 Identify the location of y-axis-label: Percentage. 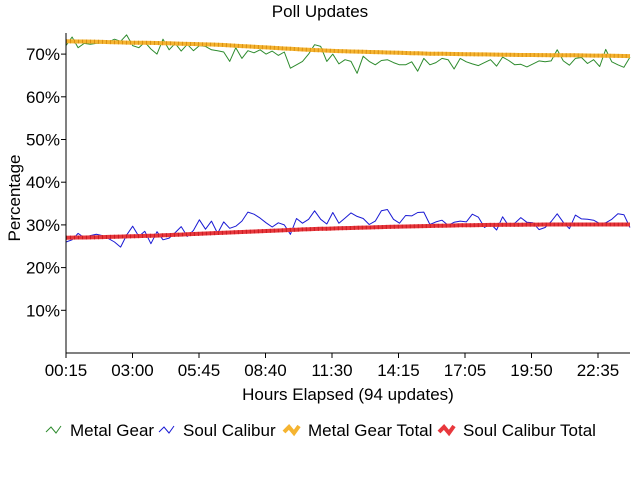
(14, 198).